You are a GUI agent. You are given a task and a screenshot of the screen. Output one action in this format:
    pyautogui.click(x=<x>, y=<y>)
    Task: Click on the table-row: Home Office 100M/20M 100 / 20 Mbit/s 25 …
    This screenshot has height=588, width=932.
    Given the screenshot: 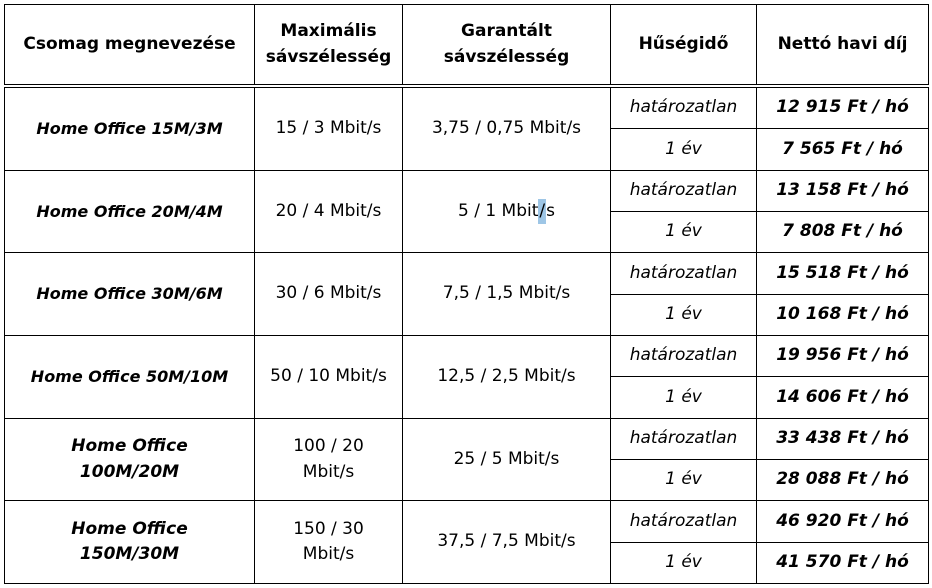 What is the action you would take?
    pyautogui.click(x=466, y=459)
    